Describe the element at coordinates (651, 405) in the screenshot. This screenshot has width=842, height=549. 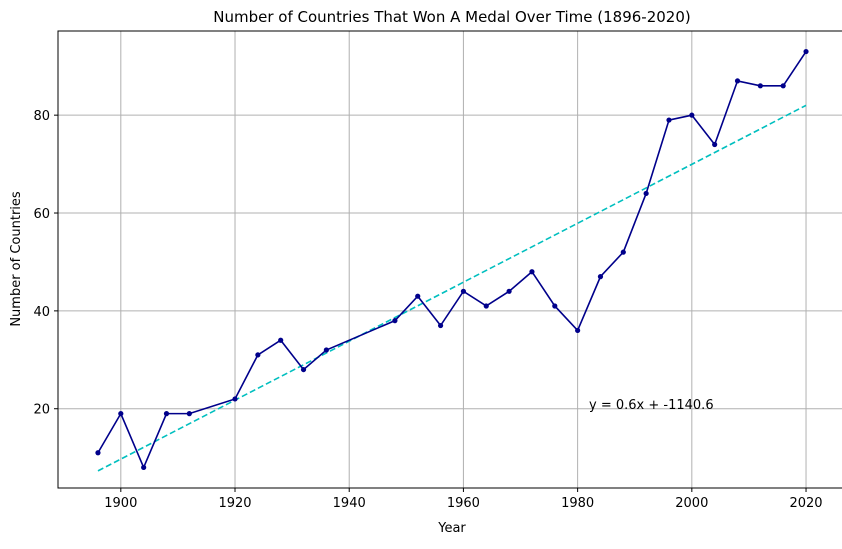
I see `regression-equation-annotation: y = 0.6x + -1140.6` at that location.